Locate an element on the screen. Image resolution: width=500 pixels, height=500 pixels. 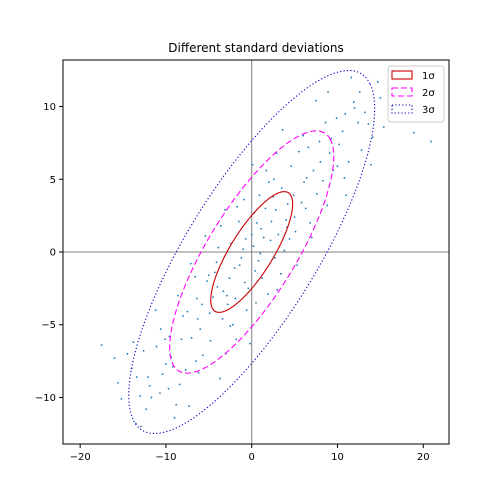
legend: 1σ 2σ 3σ is located at coordinates (416, 94).